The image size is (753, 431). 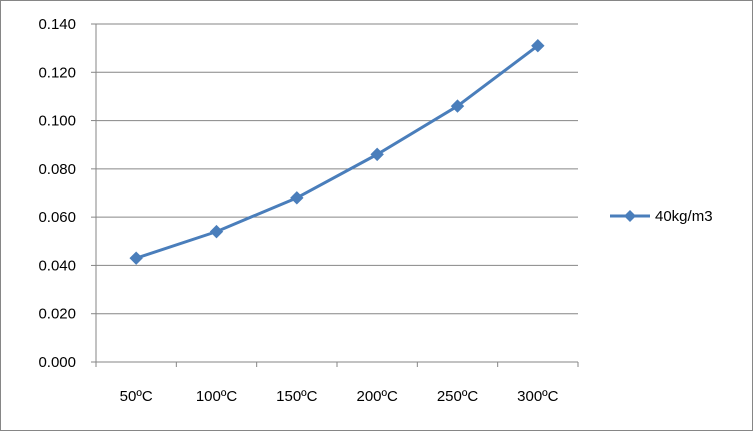 I want to click on y-axis-tick-label: 0.140, so click(x=57, y=24).